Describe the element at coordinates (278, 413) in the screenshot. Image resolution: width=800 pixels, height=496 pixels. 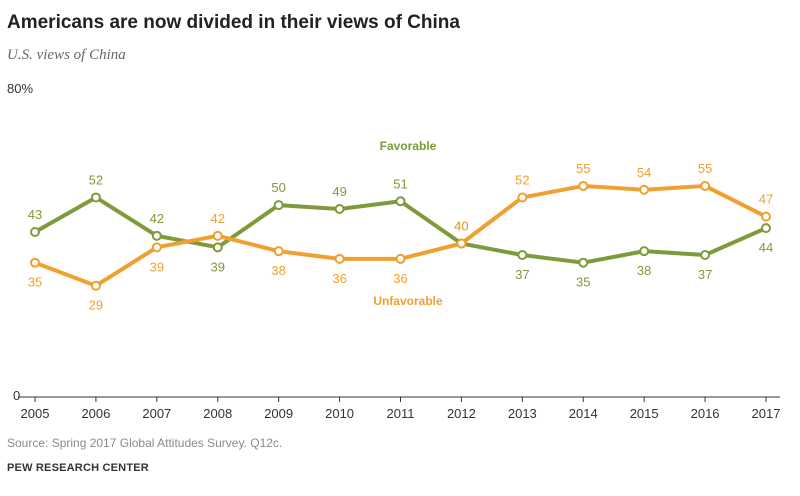
I see `x-tick-label: 2009` at that location.